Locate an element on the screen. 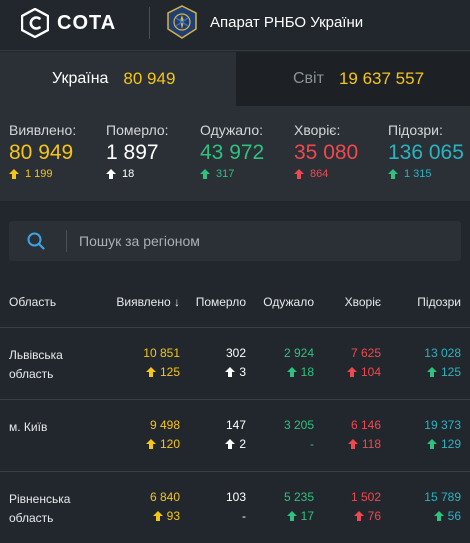 Image resolution: width=470 pixels, height=543 pixels. row-recovered: 2 924 is located at coordinates (298, 353).